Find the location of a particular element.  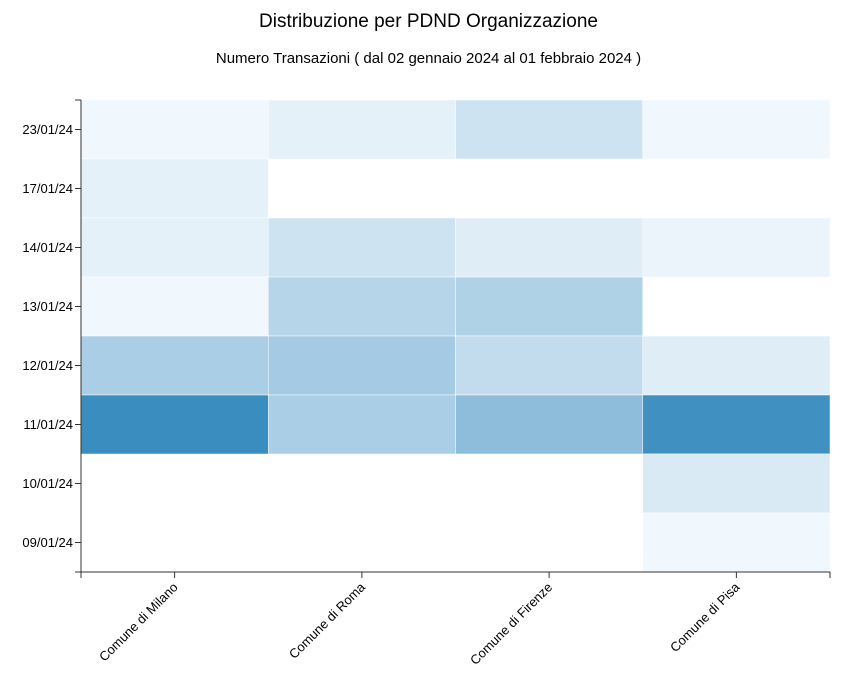

y-tick-label: 14/01/24 is located at coordinates (47, 247).